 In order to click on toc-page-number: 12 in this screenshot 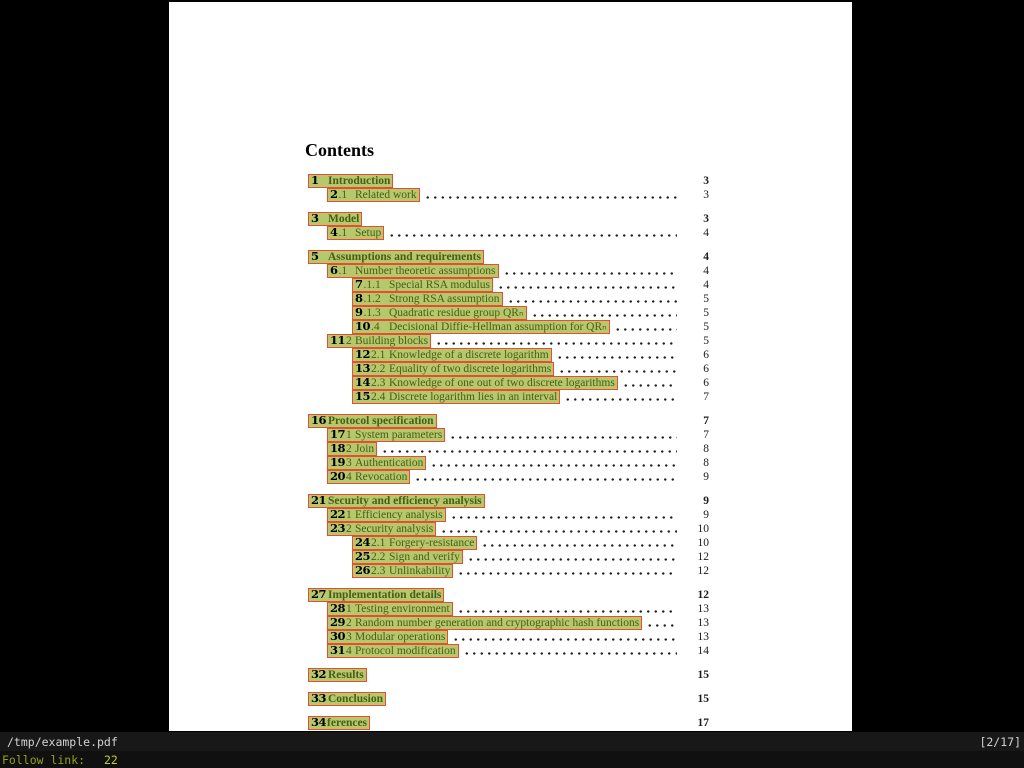, I will do `click(703, 557)`.